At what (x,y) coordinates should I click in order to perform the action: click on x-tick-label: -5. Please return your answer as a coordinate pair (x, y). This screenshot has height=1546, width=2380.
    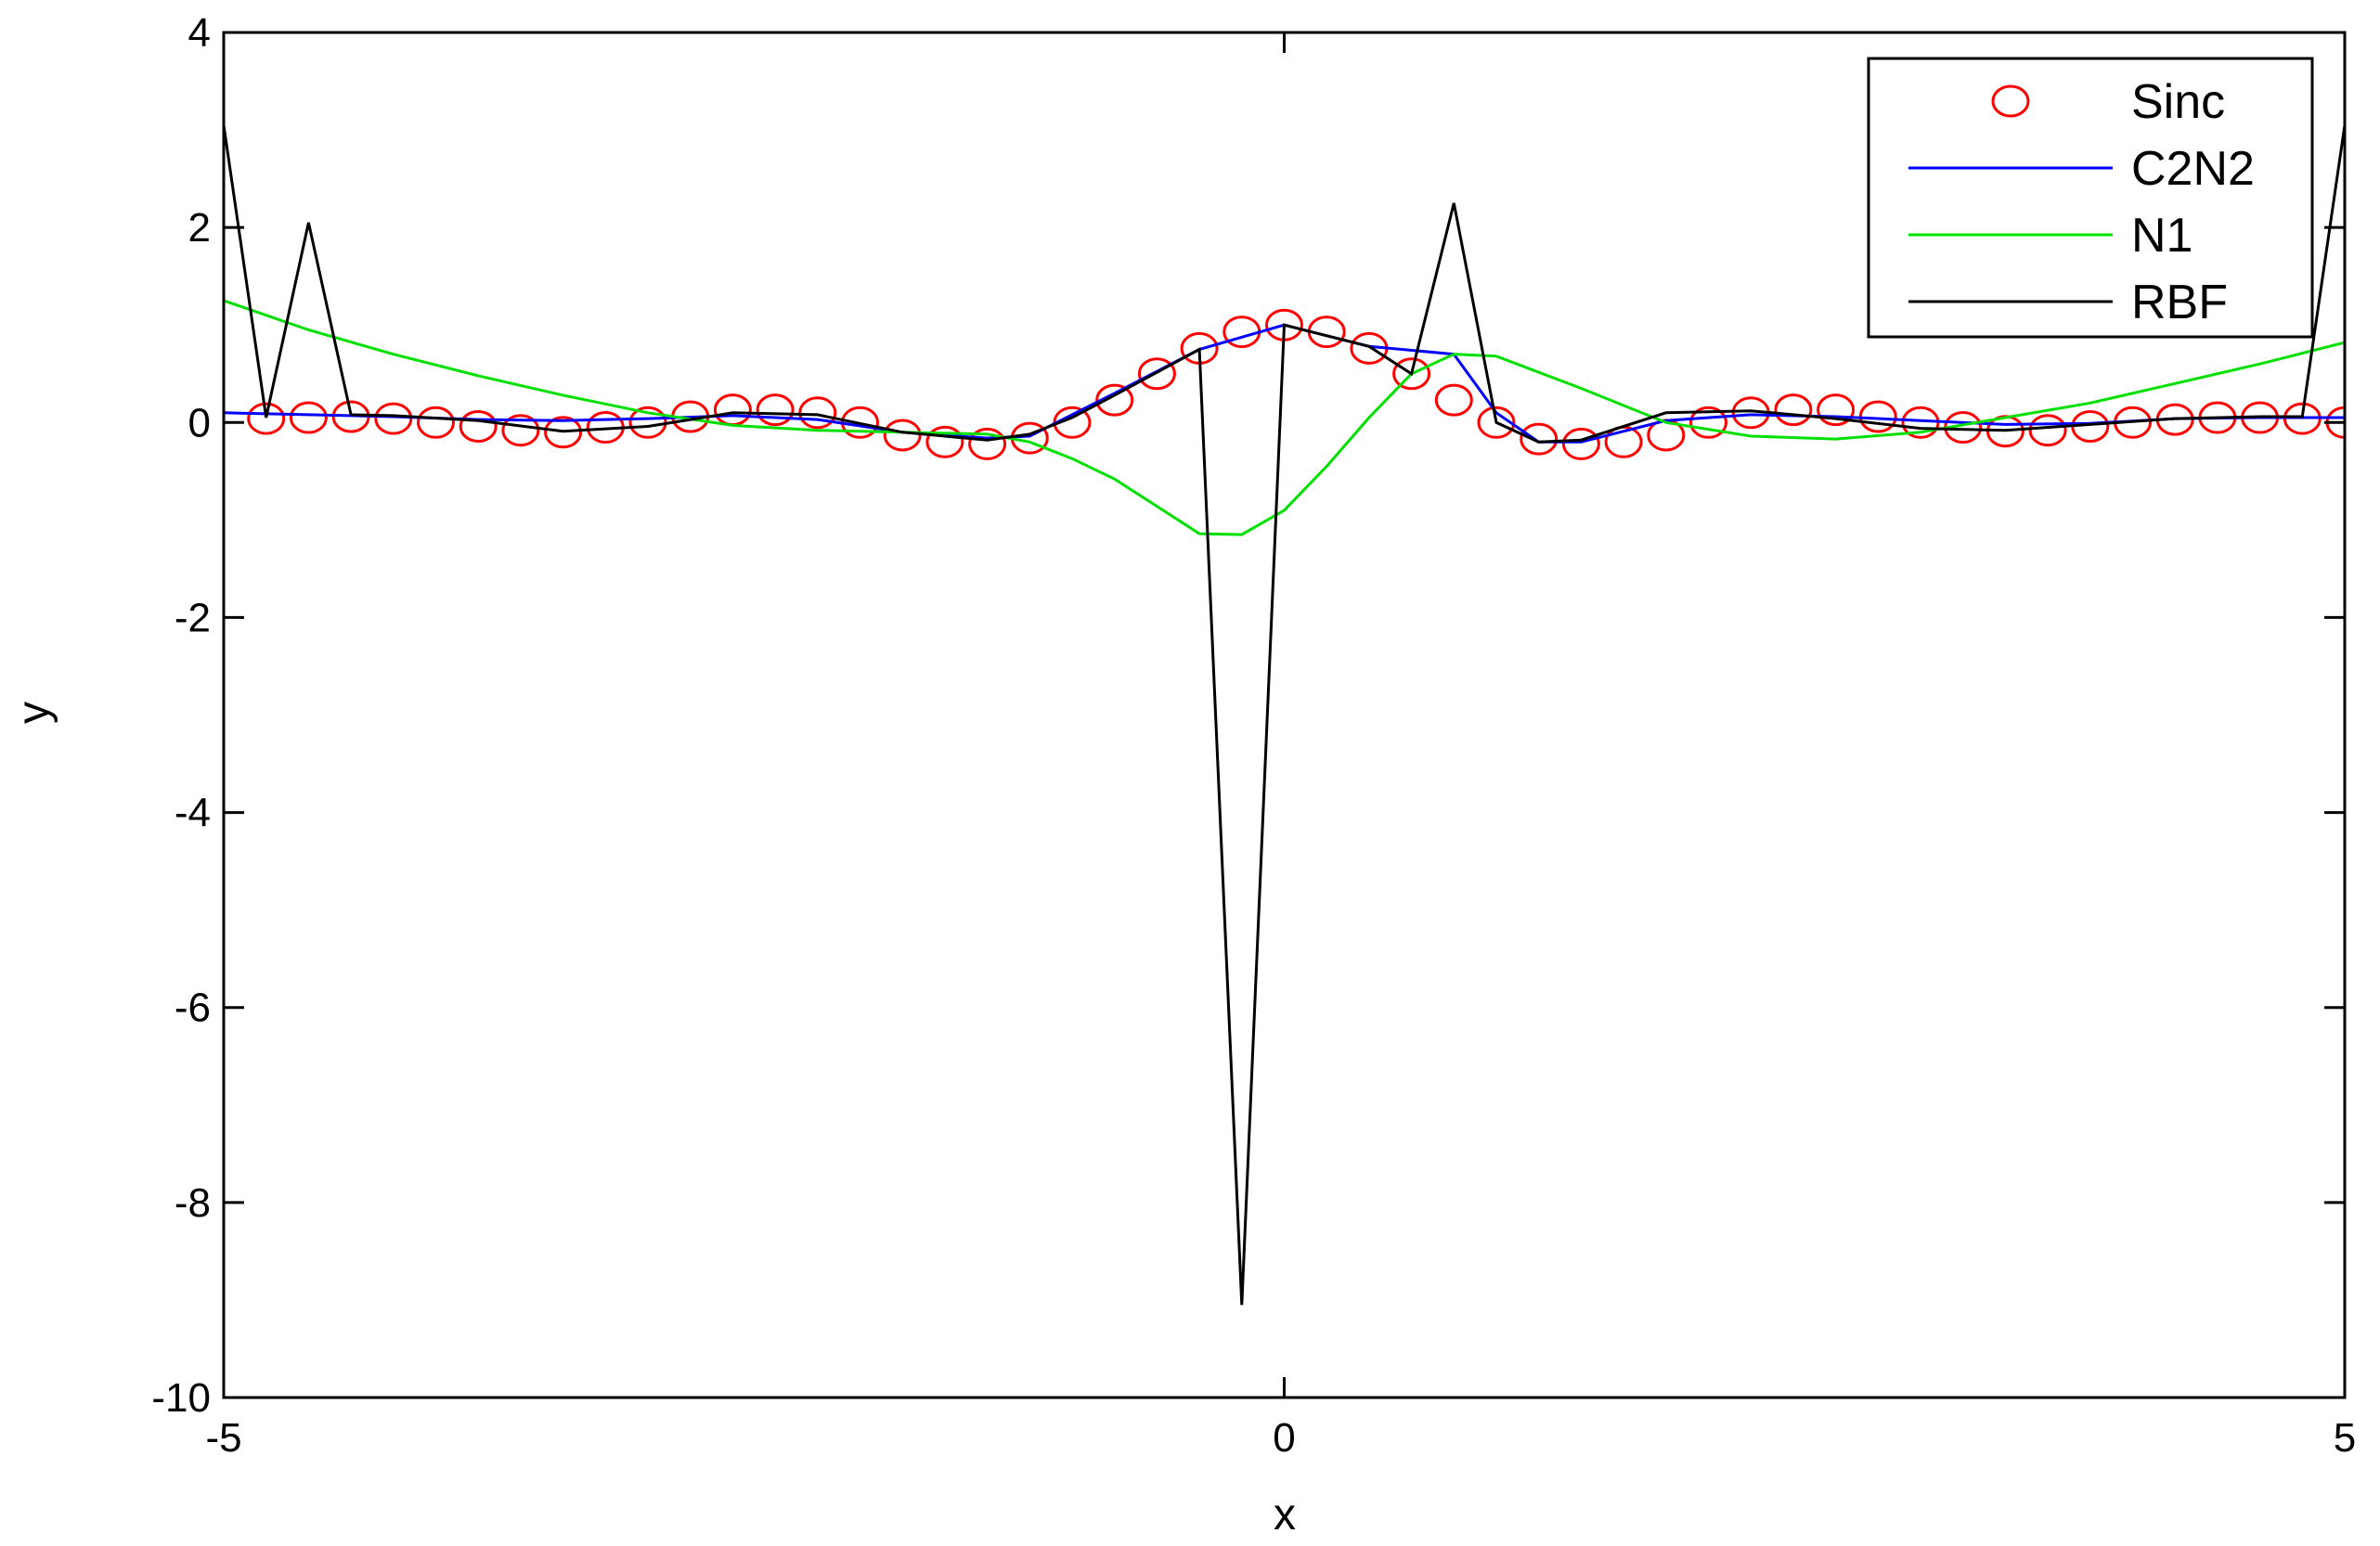
    Looking at the image, I should click on (223, 1438).